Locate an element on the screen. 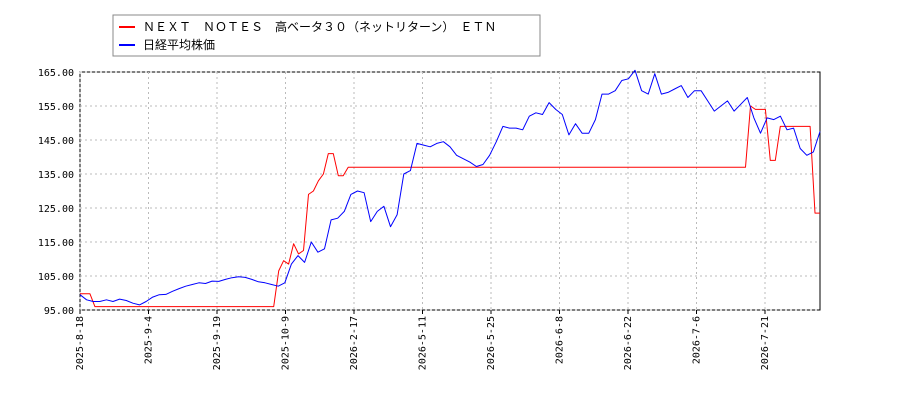  x-tick-label: 2025-9-19 is located at coordinates (217, 343).